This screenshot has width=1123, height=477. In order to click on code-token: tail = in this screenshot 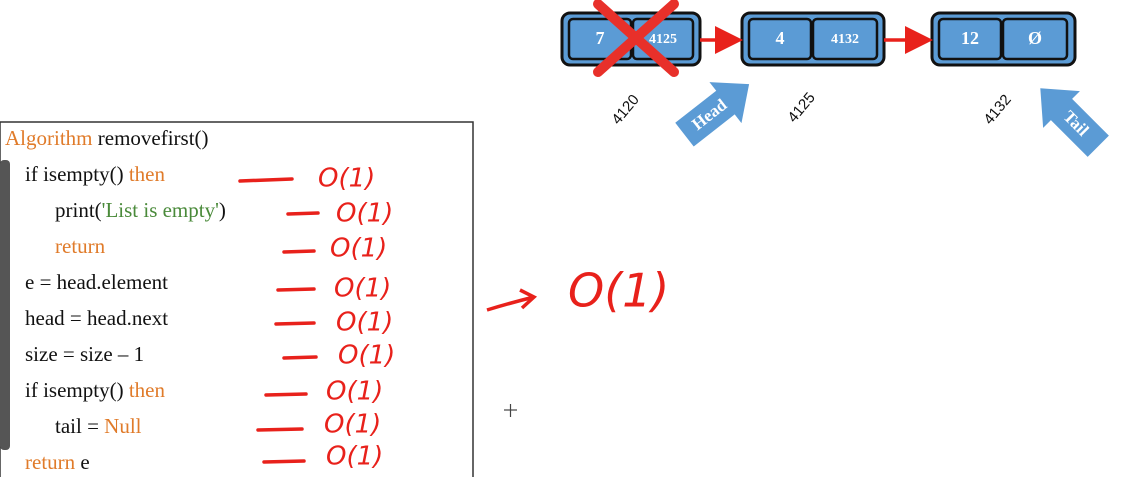, I will do `click(79, 426)`.